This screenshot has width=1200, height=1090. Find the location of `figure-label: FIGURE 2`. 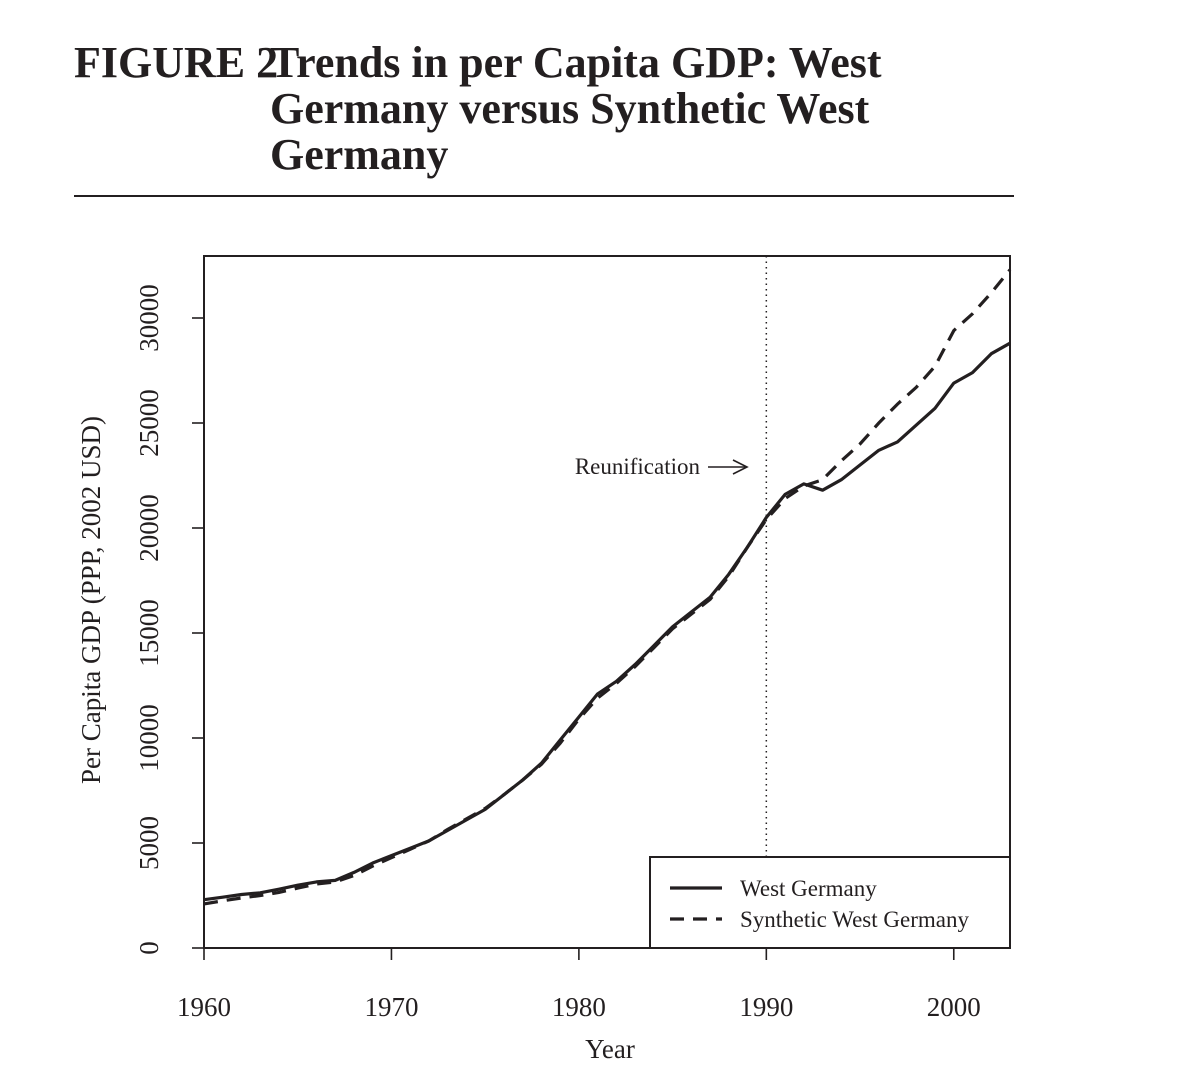

figure-label: FIGURE 2 is located at coordinates (176, 62).